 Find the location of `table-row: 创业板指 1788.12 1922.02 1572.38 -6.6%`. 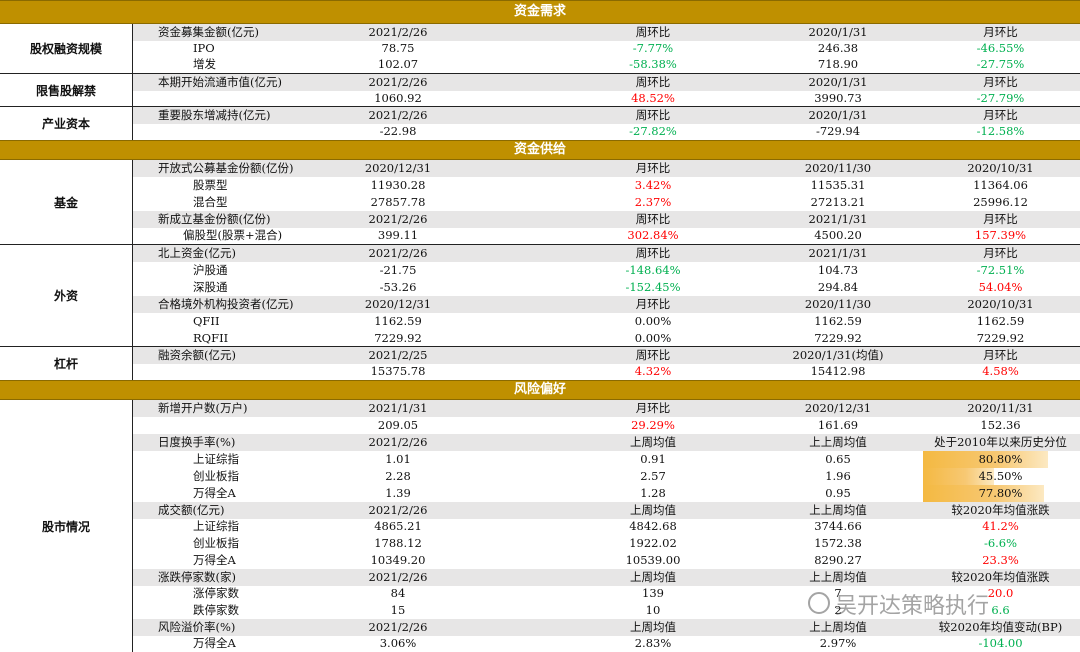

table-row: 创业板指 1788.12 1922.02 1572.38 -6.6% is located at coordinates (606, 543).